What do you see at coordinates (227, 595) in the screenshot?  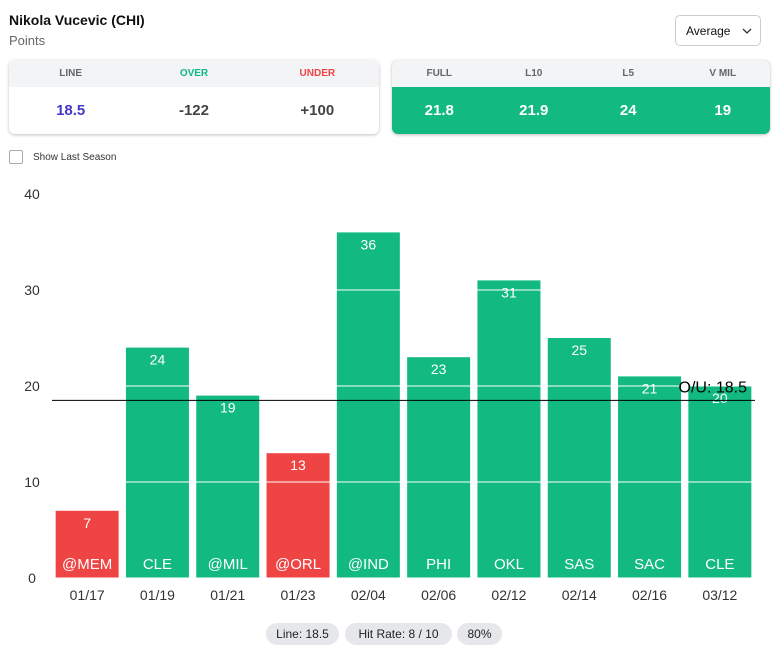 I see `x-tick-label: 01/21` at bounding box center [227, 595].